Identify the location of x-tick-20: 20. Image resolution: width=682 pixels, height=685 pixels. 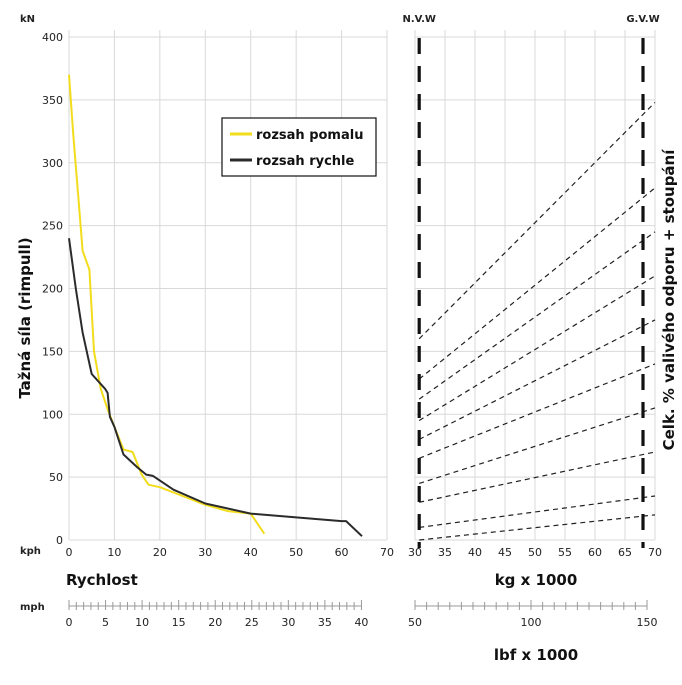
(160, 552).